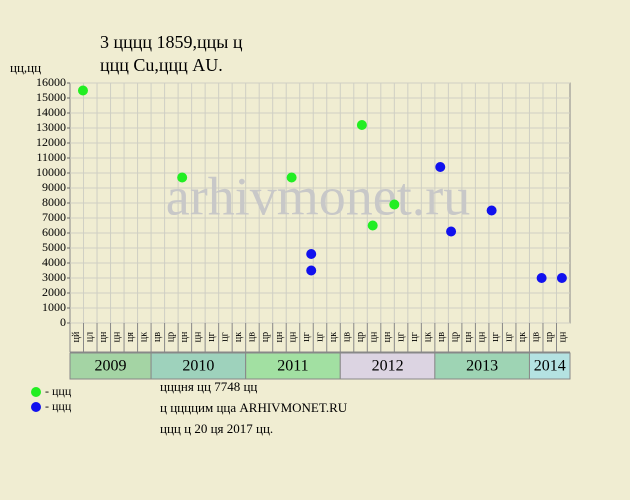  What do you see at coordinates (90, 337) in the screenshot?
I see `month-label: цл` at bounding box center [90, 337].